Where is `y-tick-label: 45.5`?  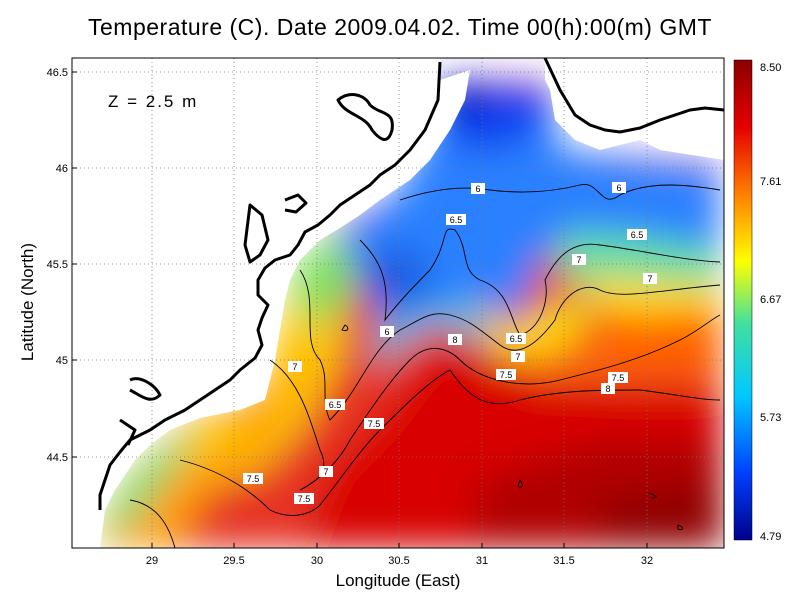
y-tick-label: 45.5 is located at coordinates (57, 265).